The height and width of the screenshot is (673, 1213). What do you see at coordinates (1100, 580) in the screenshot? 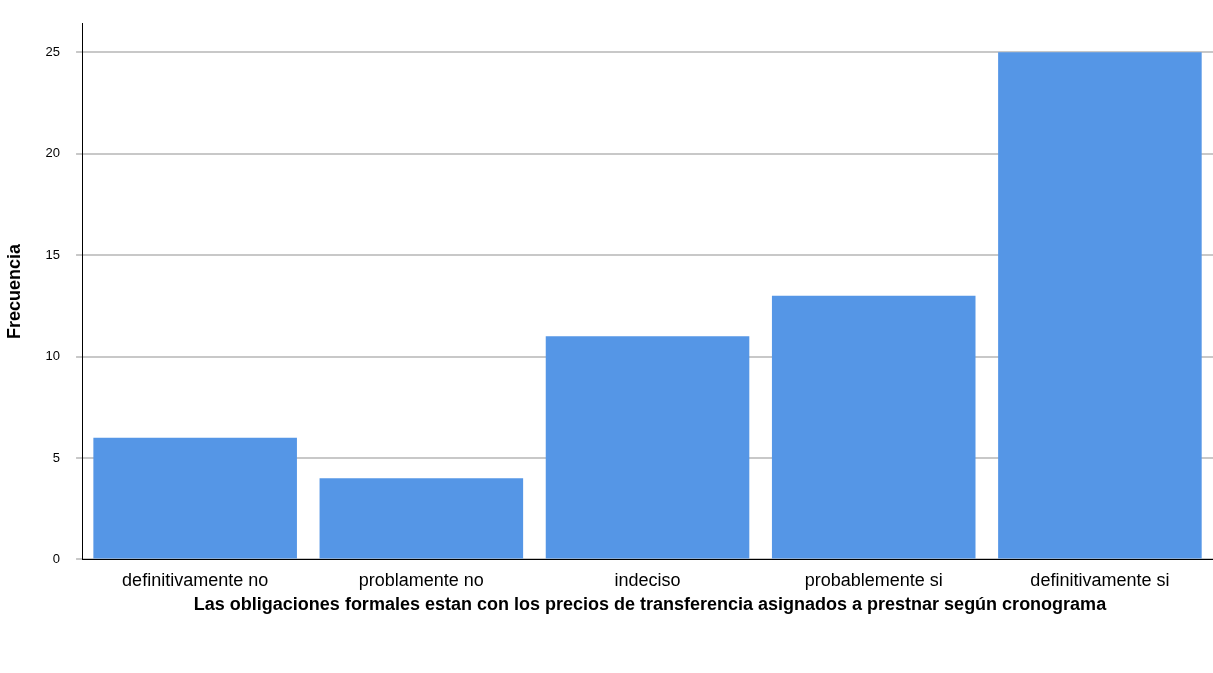
I see `x-tick-label: definitivamente si` at bounding box center [1100, 580].